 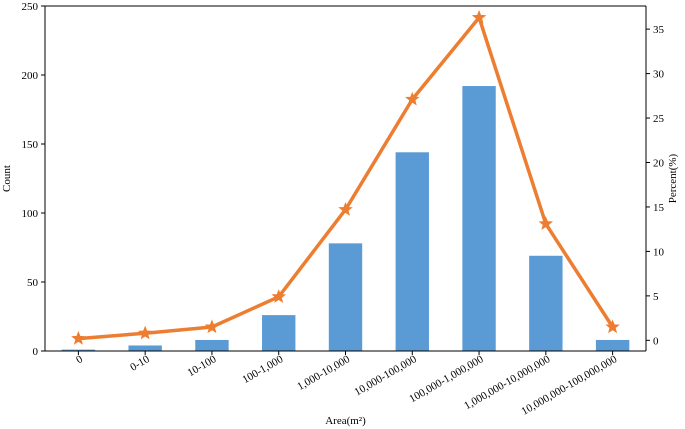 I want to click on percent-point-100-1,000, so click(x=278, y=296).